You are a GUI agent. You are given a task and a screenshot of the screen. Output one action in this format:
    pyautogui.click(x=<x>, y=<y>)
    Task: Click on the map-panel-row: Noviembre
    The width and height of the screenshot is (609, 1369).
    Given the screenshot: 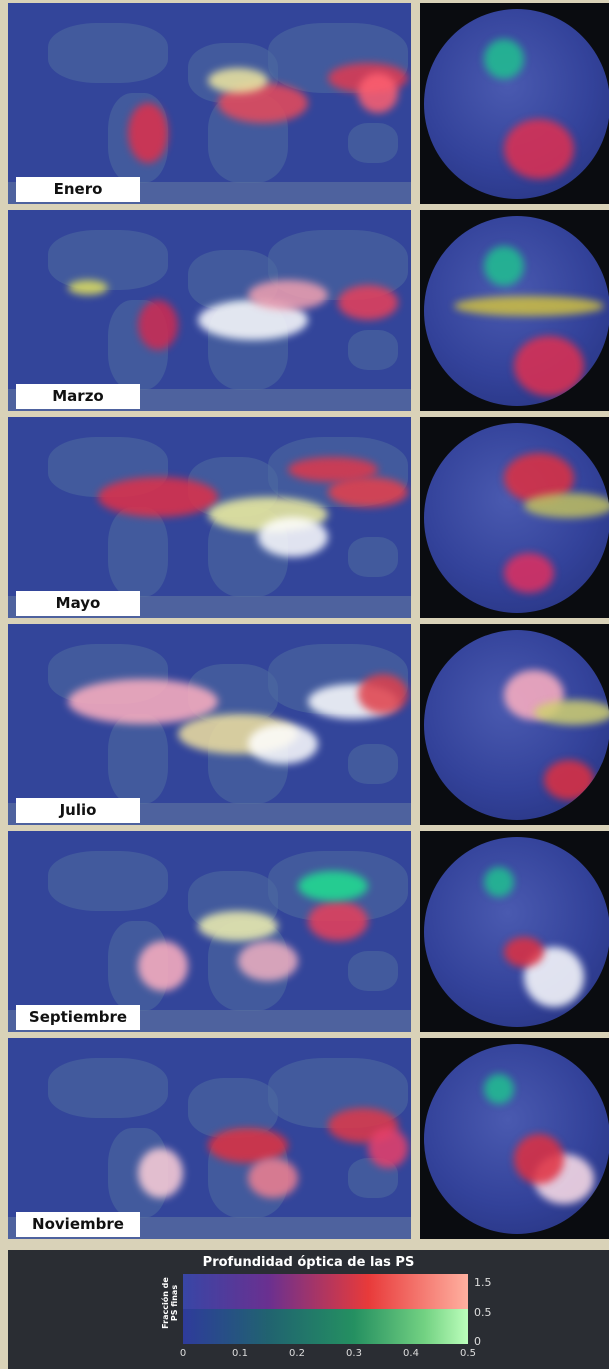 What is the action you would take?
    pyautogui.click(x=304, y=1137)
    